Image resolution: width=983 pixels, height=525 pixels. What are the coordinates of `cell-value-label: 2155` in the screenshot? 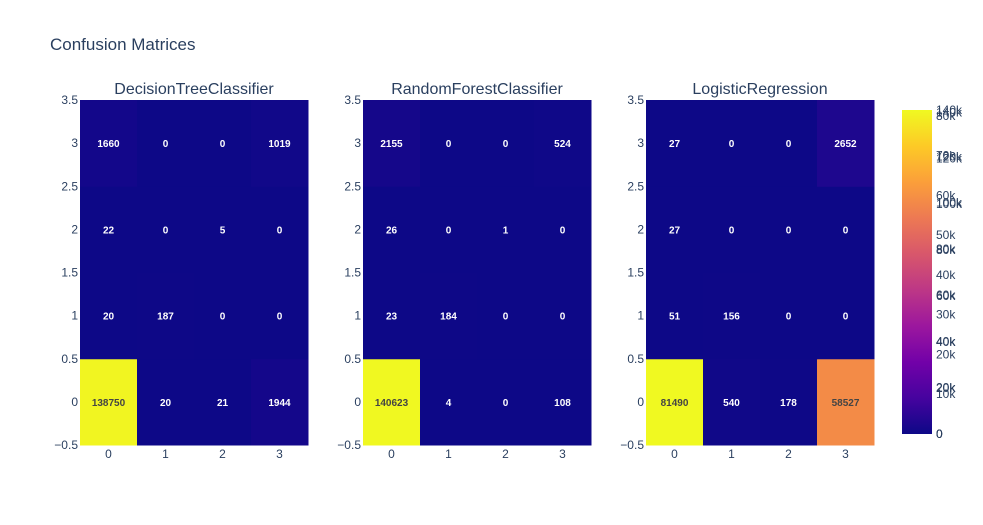 It's located at (391, 144).